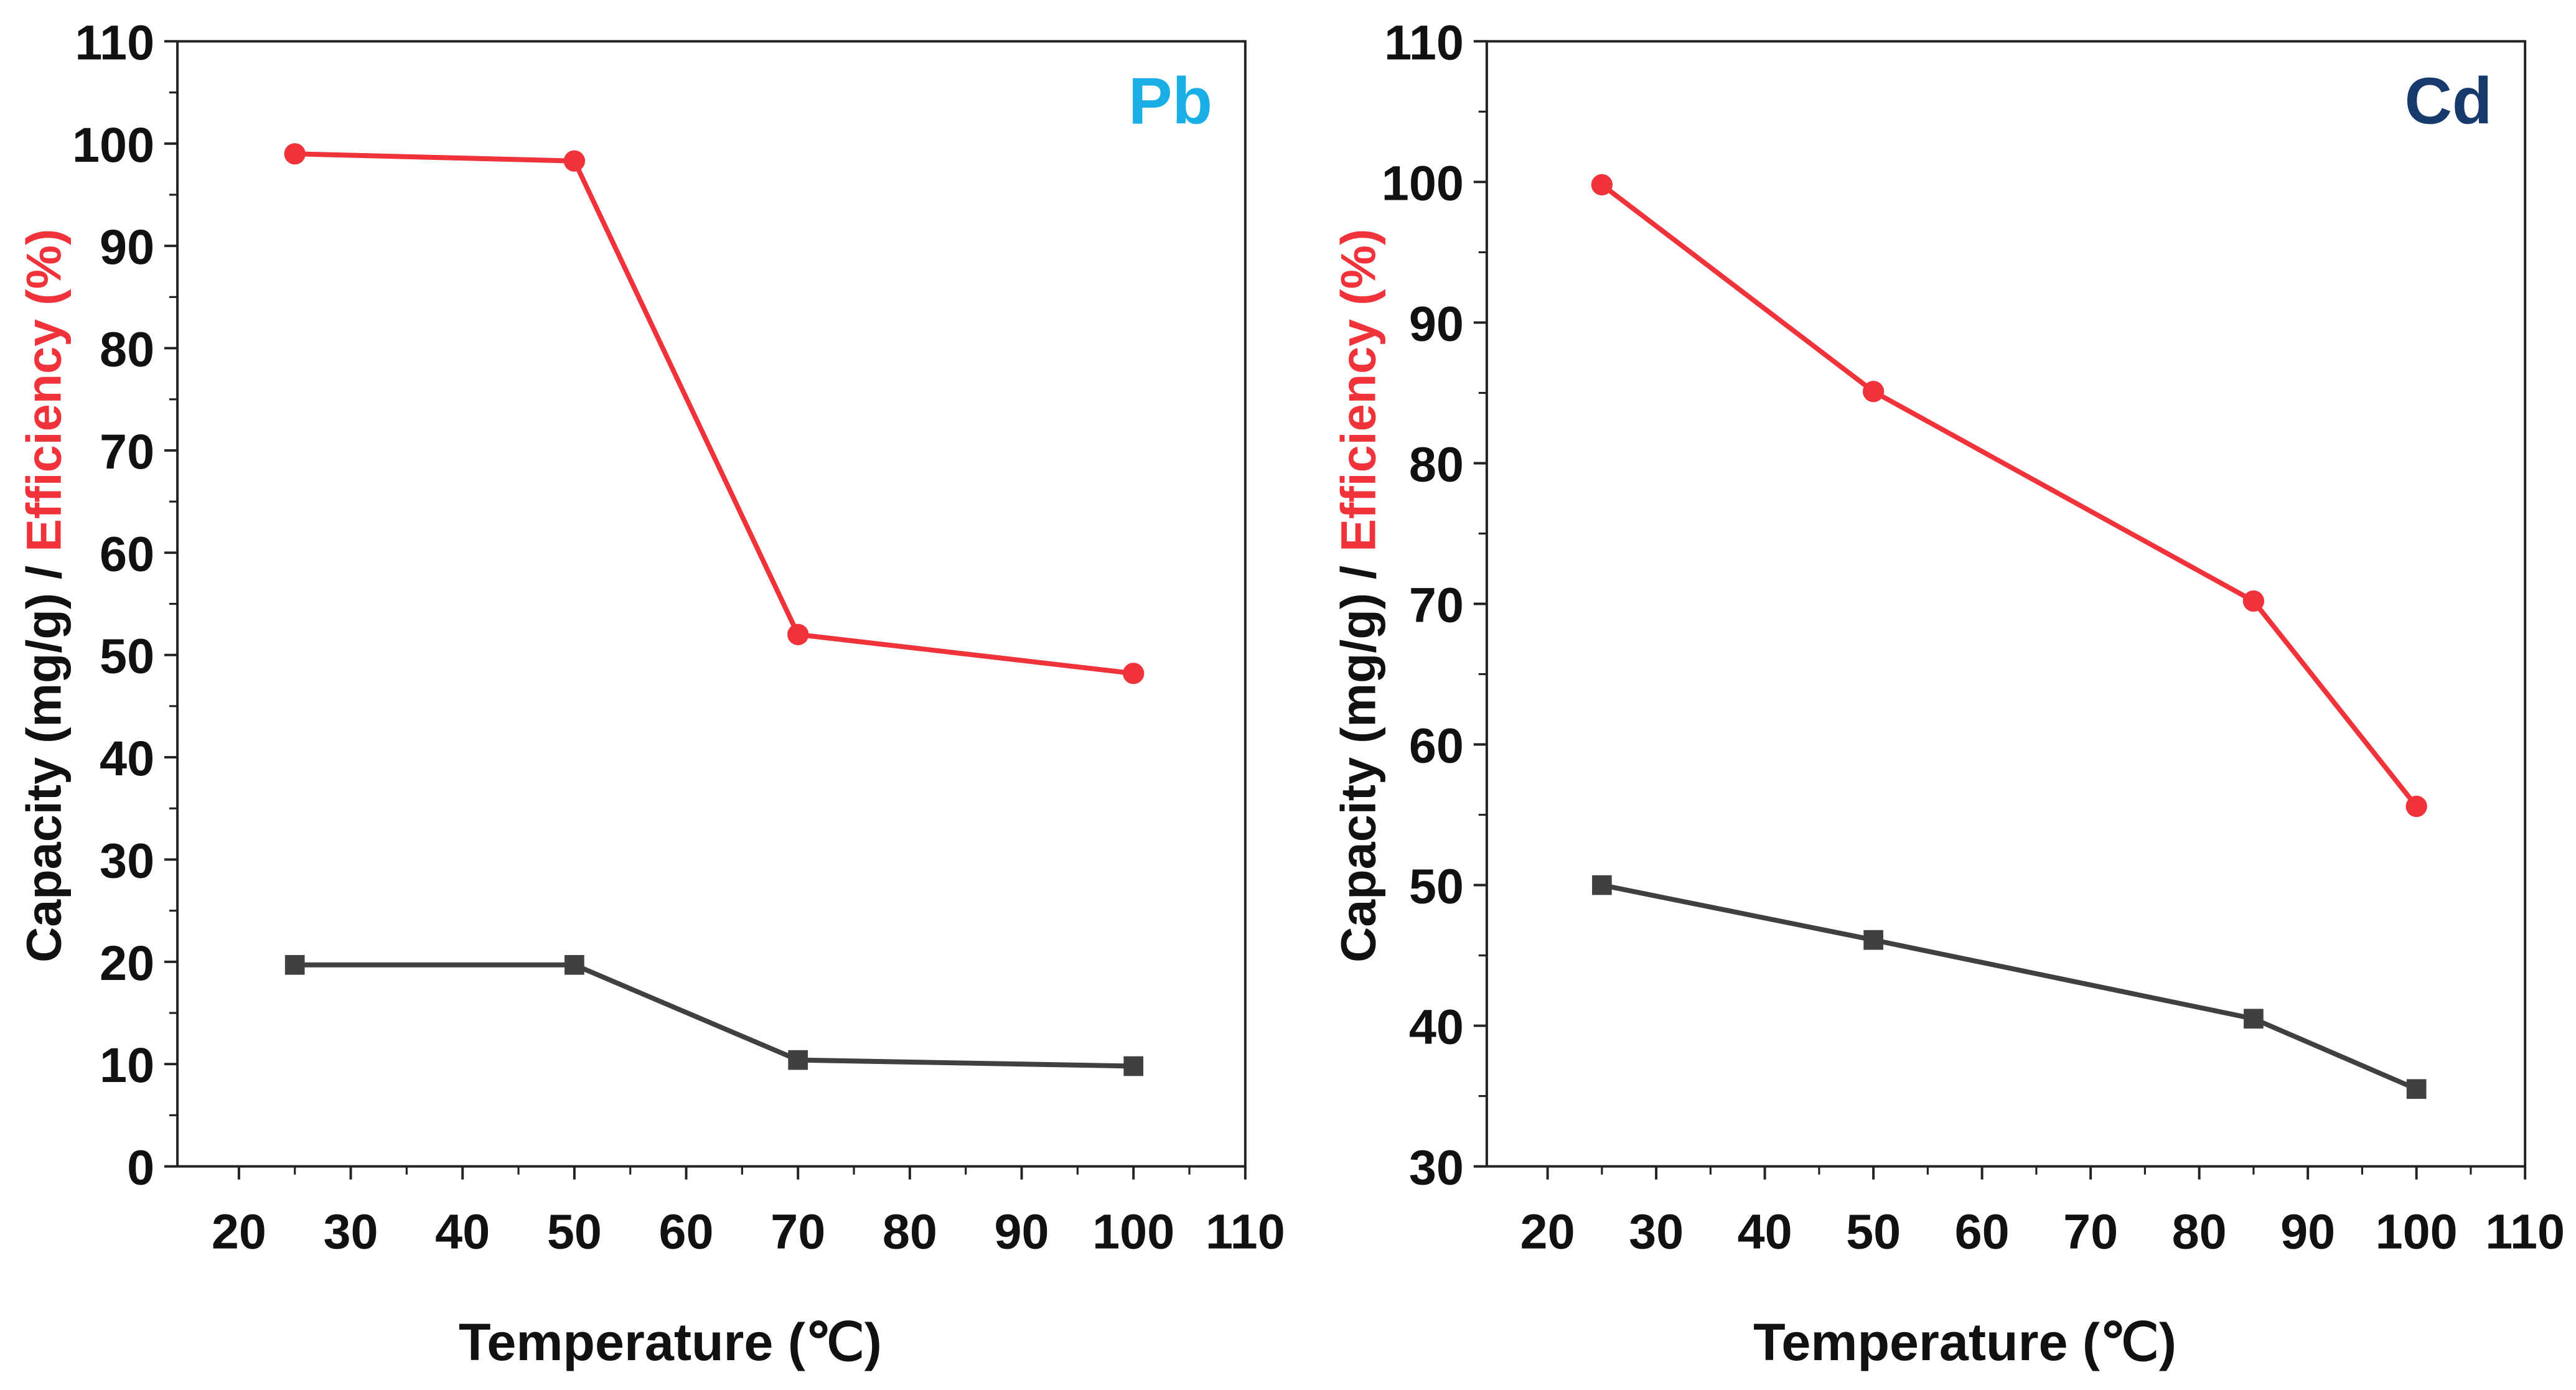 The width and height of the screenshot is (2576, 1390). Describe the element at coordinates (127, 1065) in the screenshot. I see `y-tick-label: 10` at that location.